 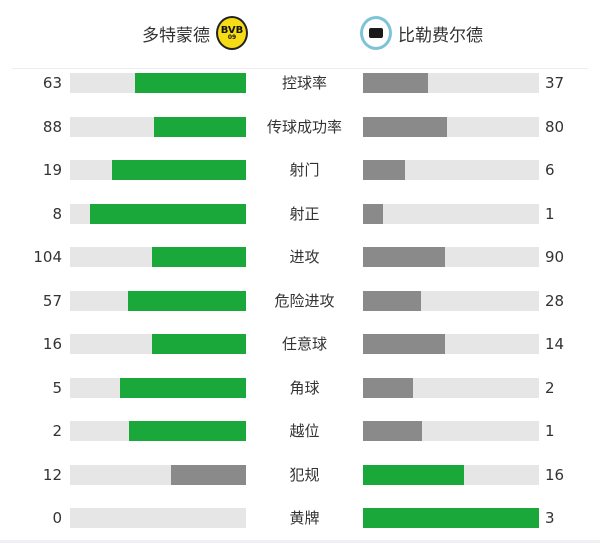 I want to click on stat-row: 88 传球成功率 80, so click(x=300, y=127).